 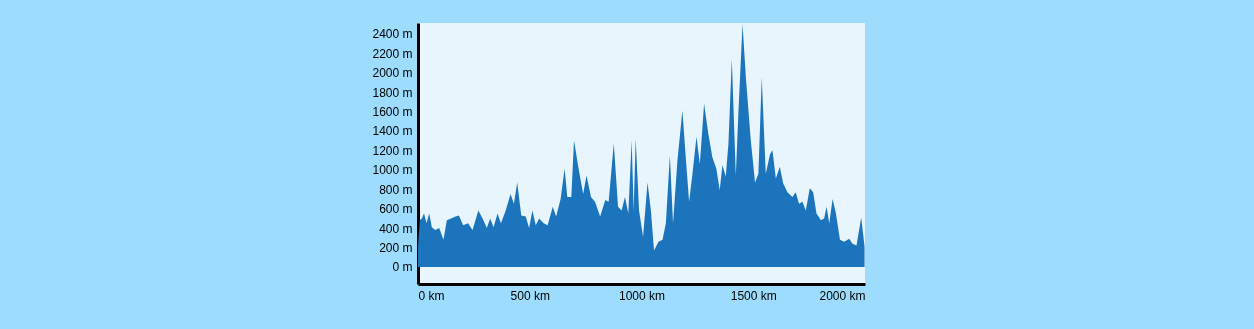 What do you see at coordinates (392, 73) in the screenshot?
I see `y-tick-label: 2000 m` at bounding box center [392, 73].